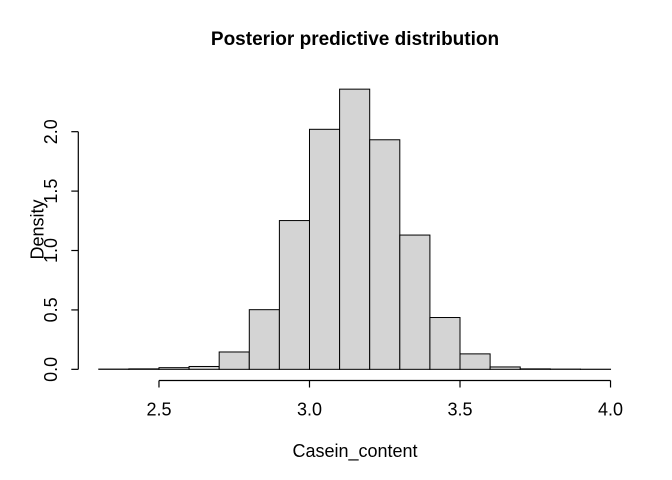 Image resolution: width=672 pixels, height=480 pixels. I want to click on x-tick-label: 4.0, so click(610, 410).